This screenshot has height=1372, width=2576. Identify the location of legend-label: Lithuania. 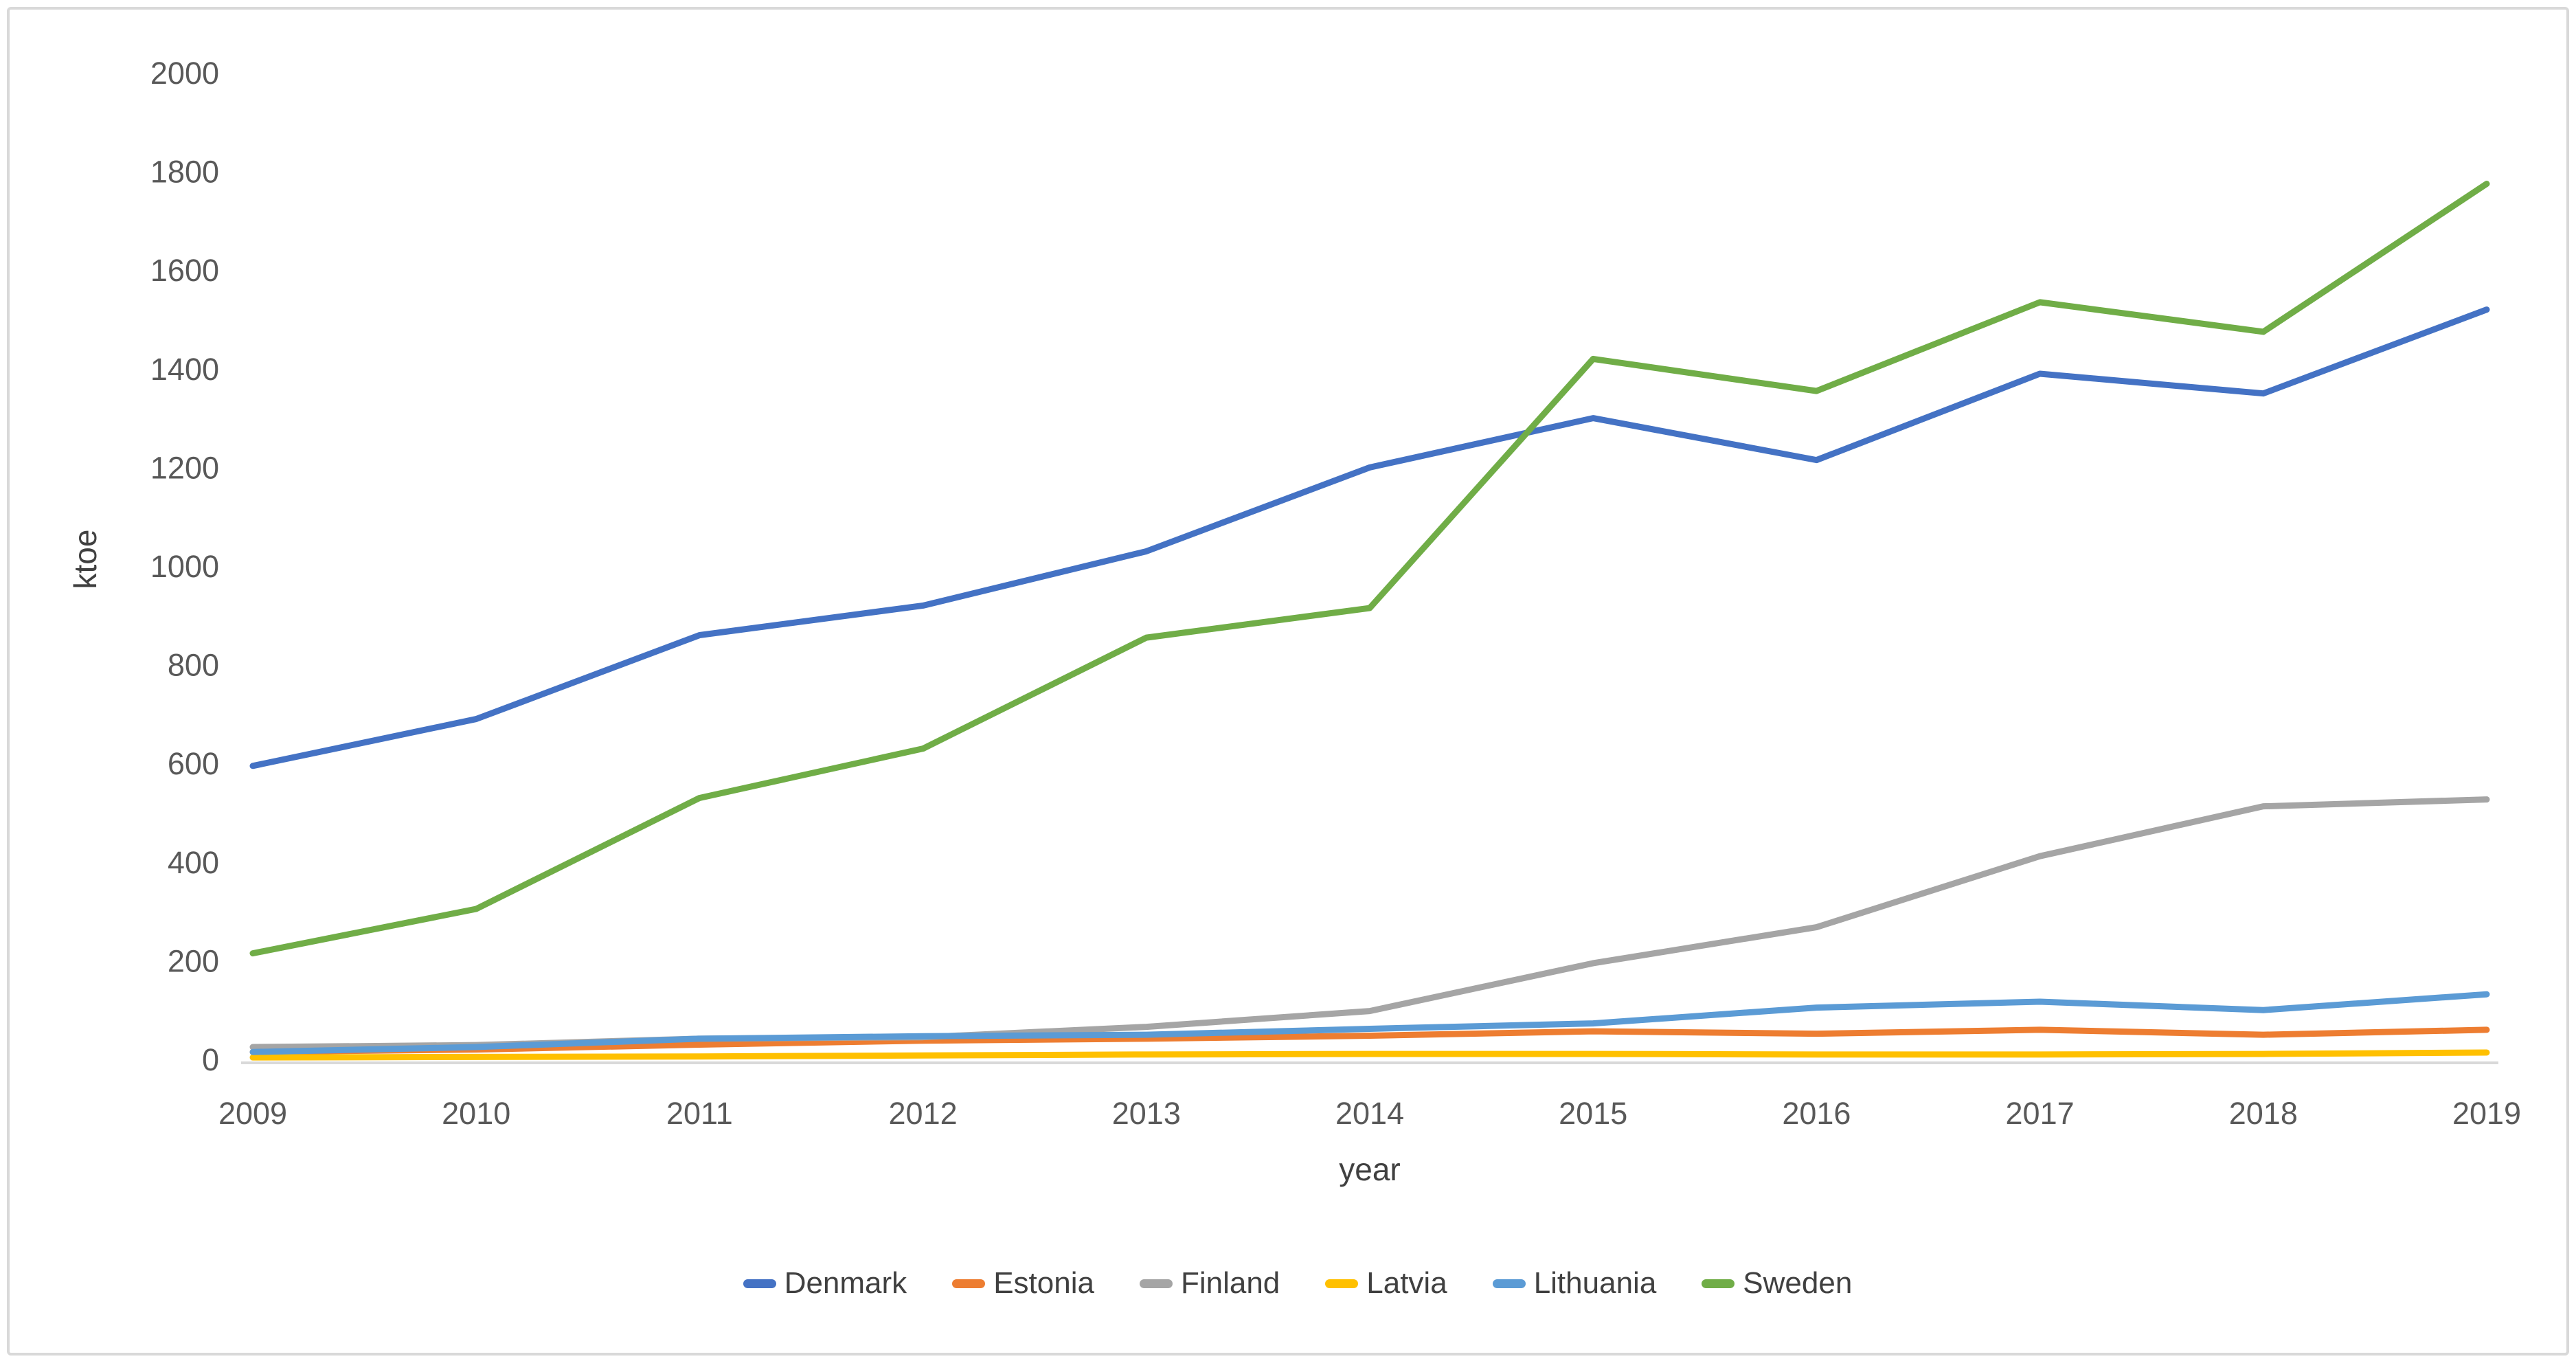
(1595, 1283).